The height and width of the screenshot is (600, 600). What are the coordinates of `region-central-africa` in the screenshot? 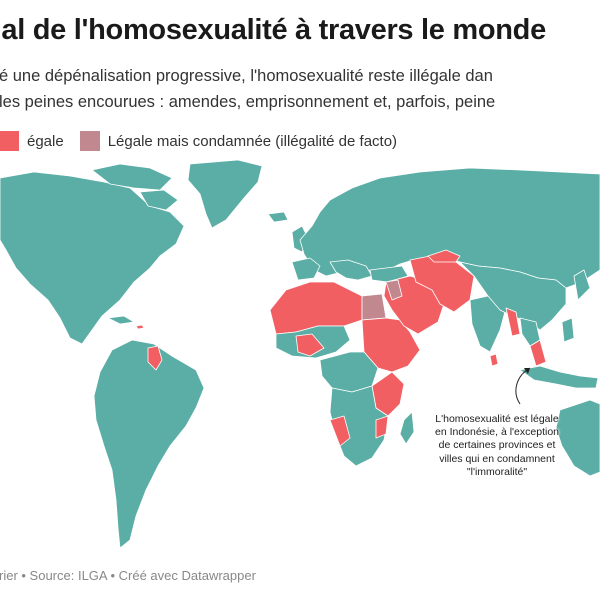 It's located at (349, 372).